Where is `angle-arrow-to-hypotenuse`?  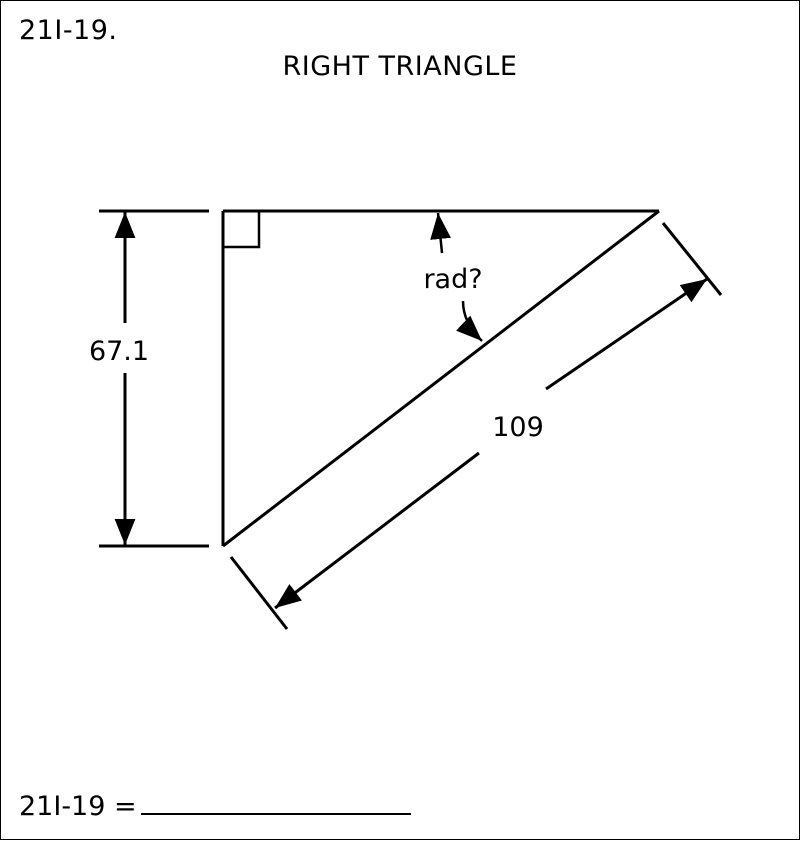
angle-arrow-to-hypotenuse is located at coordinates (469, 321).